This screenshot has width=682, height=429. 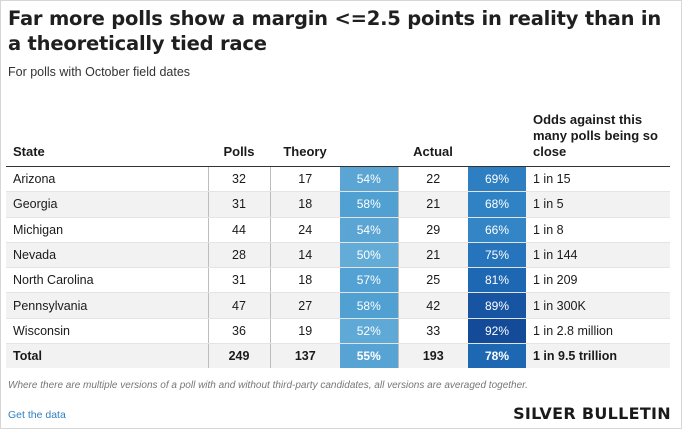 I want to click on cell-polls: 44, so click(x=238, y=230).